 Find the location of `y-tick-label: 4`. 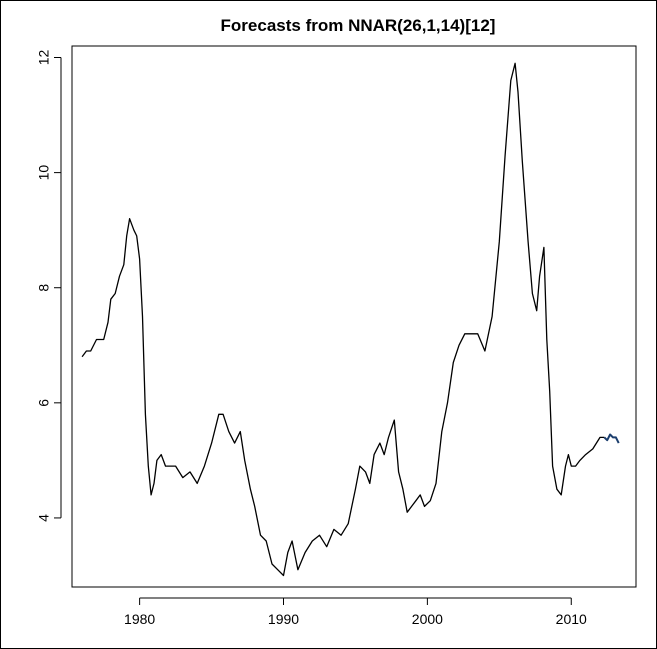

y-tick-label: 4 is located at coordinates (44, 518).